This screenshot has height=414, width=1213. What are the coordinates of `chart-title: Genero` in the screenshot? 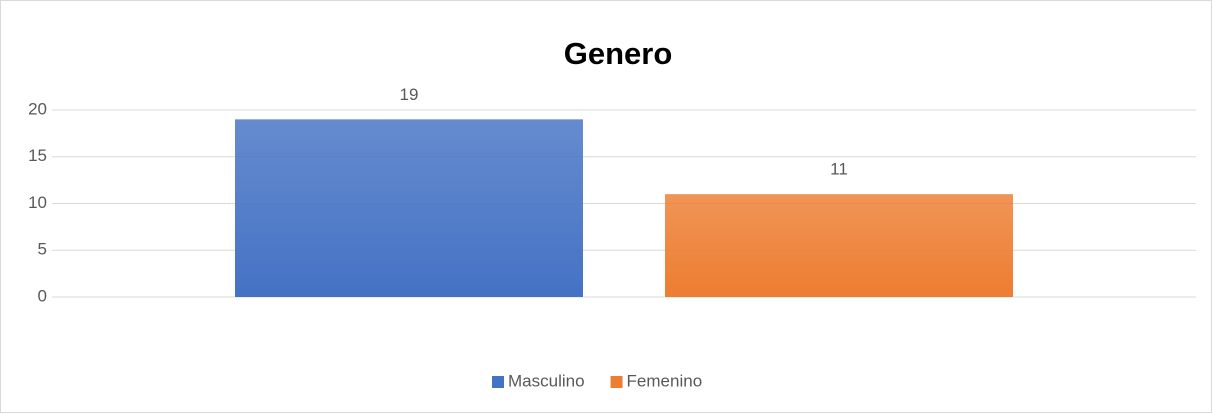 It's located at (618, 53).